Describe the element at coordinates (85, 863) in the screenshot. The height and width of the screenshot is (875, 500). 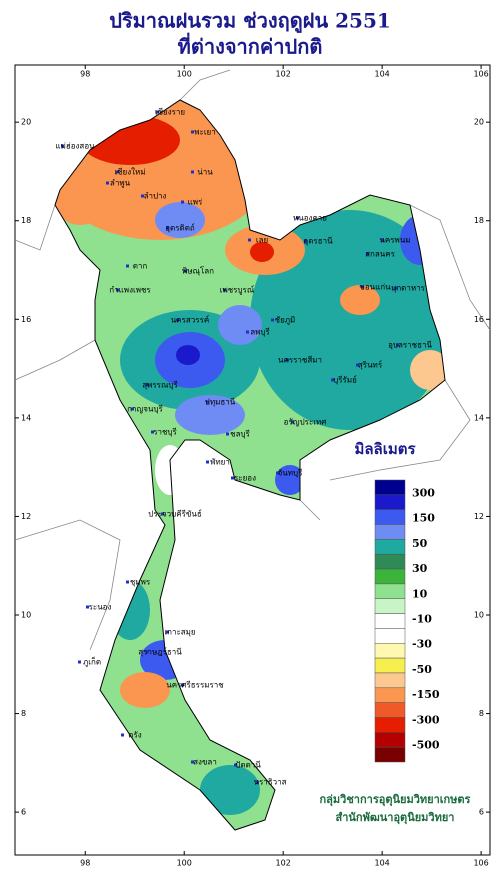
I see `x-tick-label: 98` at that location.